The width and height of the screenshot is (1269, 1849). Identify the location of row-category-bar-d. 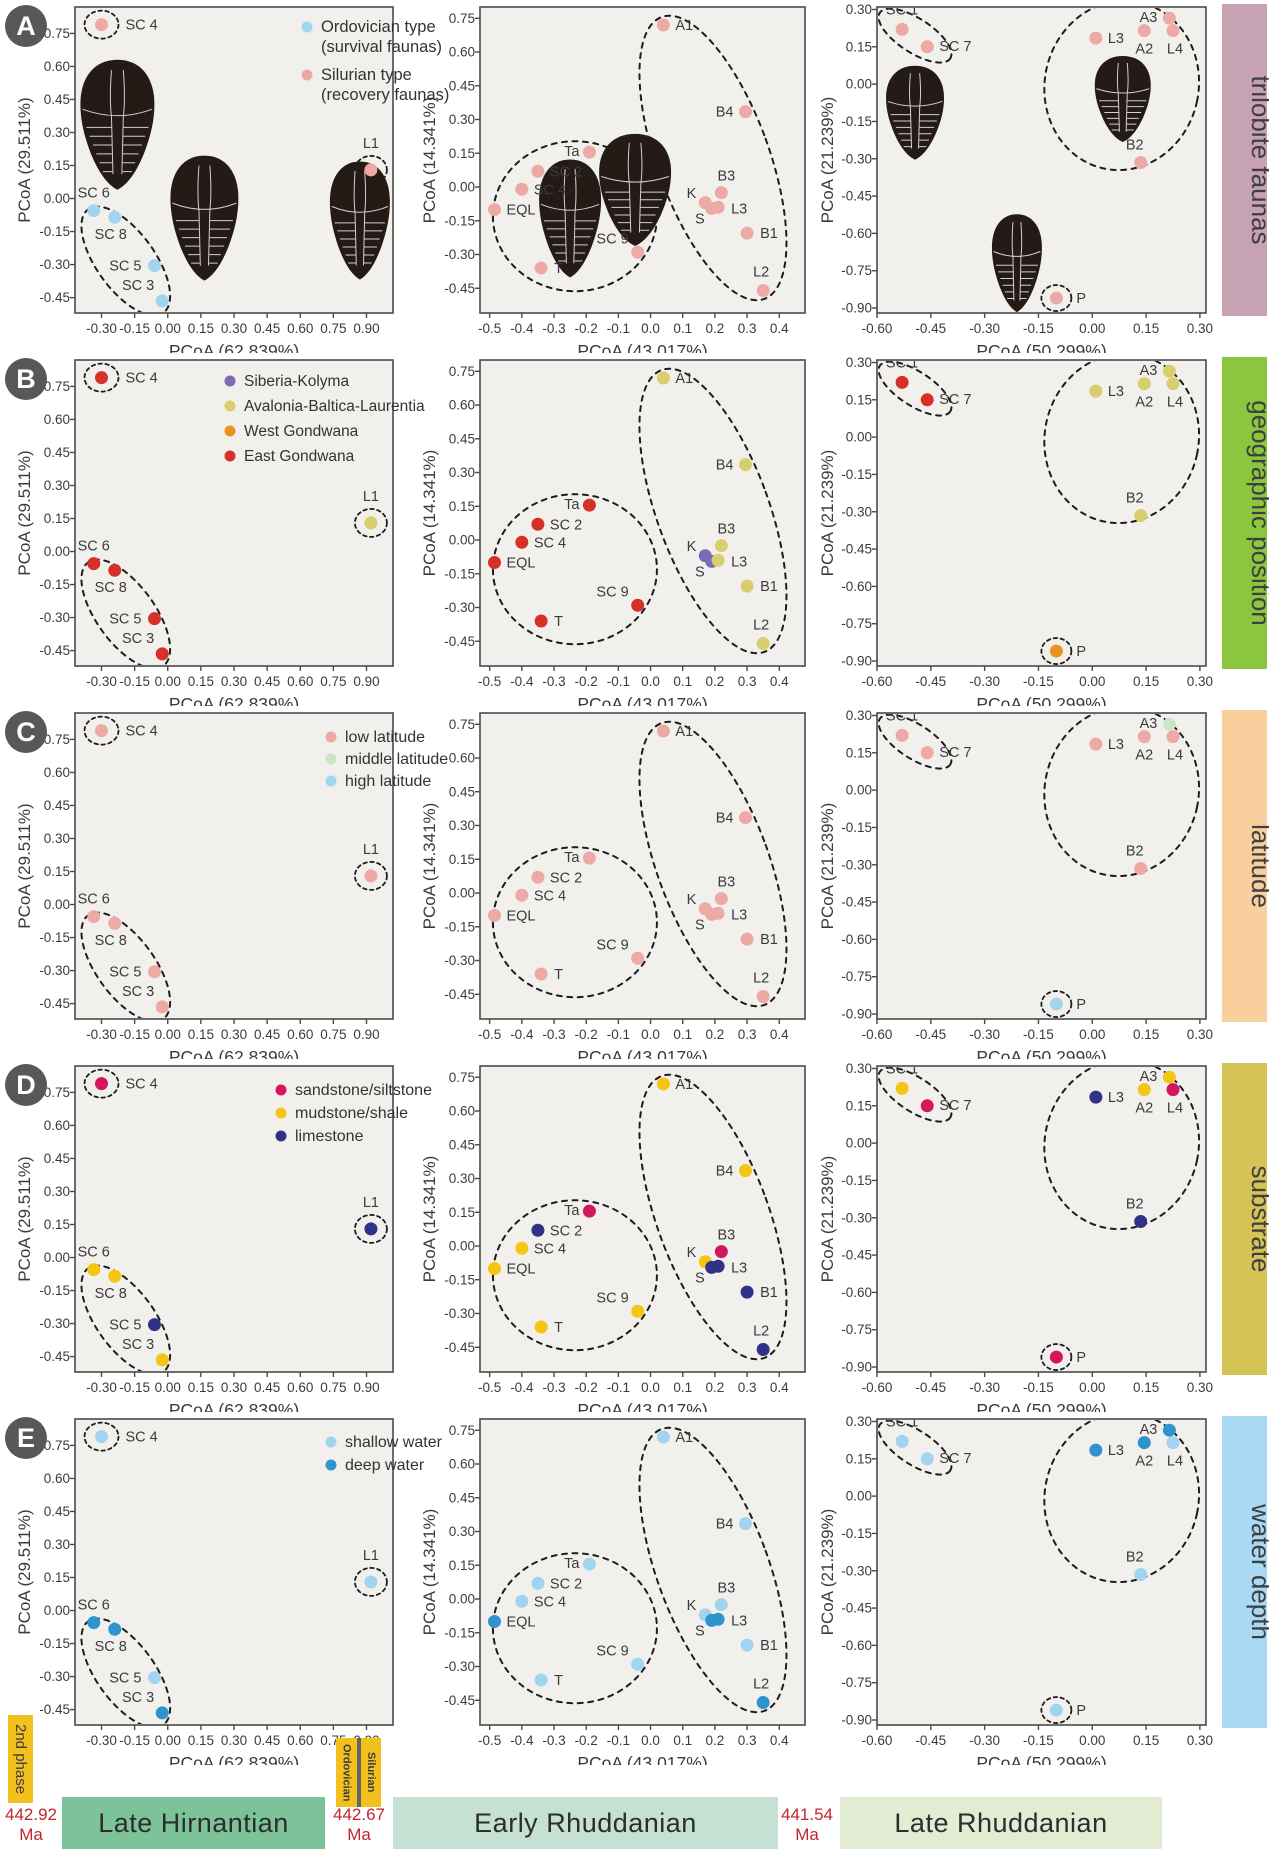
(1244, 1219).